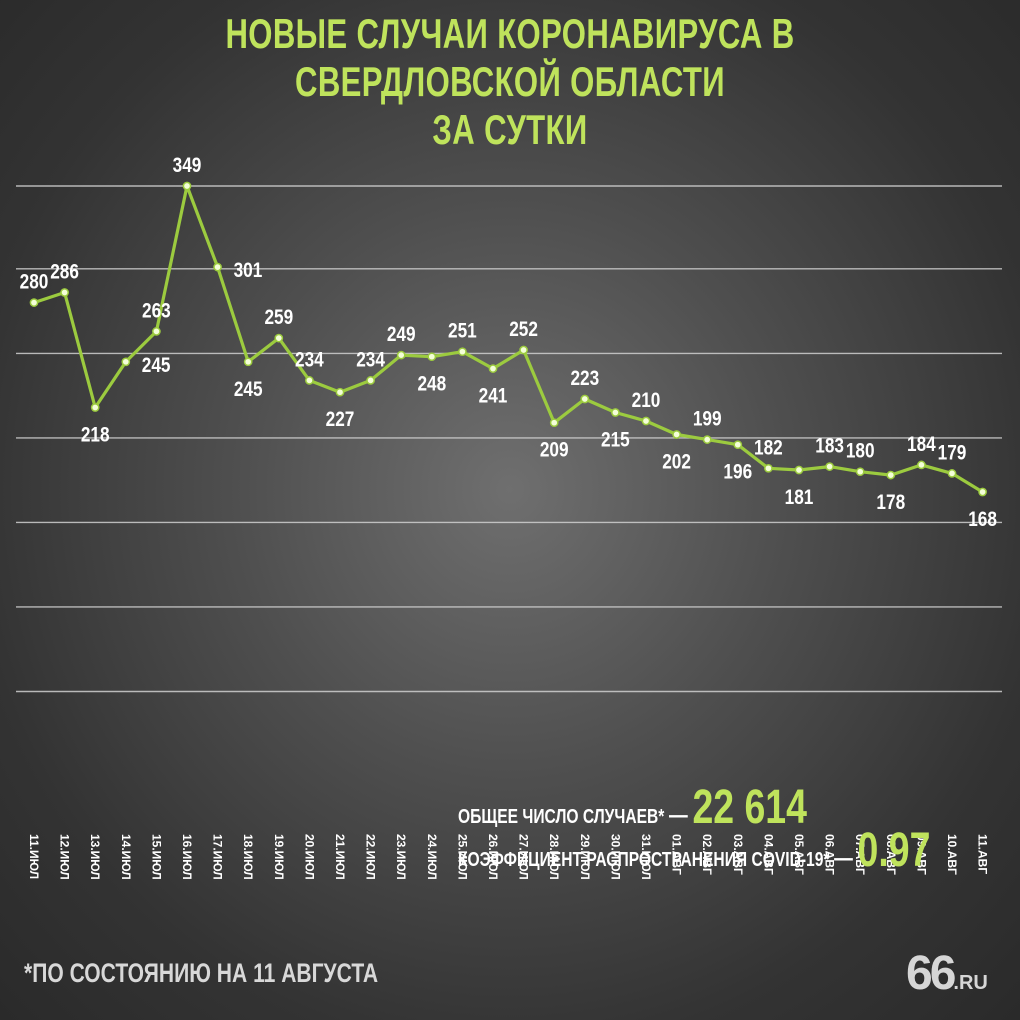 Image resolution: width=1020 pixels, height=1020 pixels. I want to click on data-label: 263, so click(156, 311).